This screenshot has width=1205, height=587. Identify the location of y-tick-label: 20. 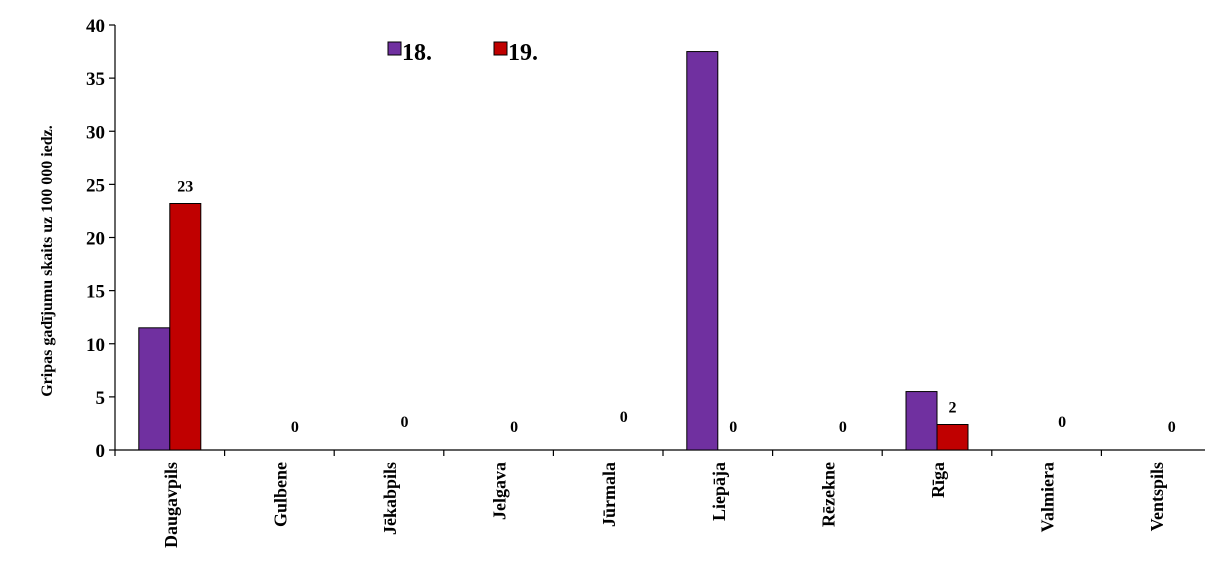
(95, 239).